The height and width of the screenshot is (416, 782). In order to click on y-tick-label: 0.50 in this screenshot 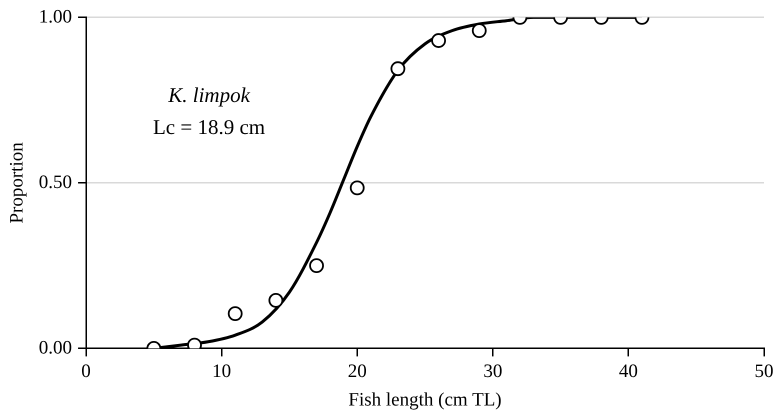, I will do `click(55, 182)`.